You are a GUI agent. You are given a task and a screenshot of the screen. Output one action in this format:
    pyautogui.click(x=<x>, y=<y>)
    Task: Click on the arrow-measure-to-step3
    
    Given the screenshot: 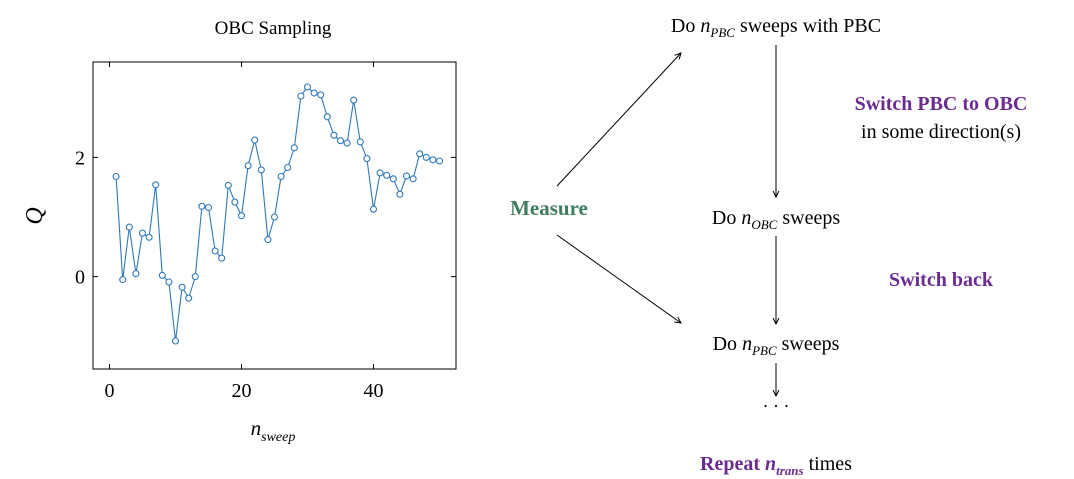 What is the action you would take?
    pyautogui.click(x=618, y=278)
    